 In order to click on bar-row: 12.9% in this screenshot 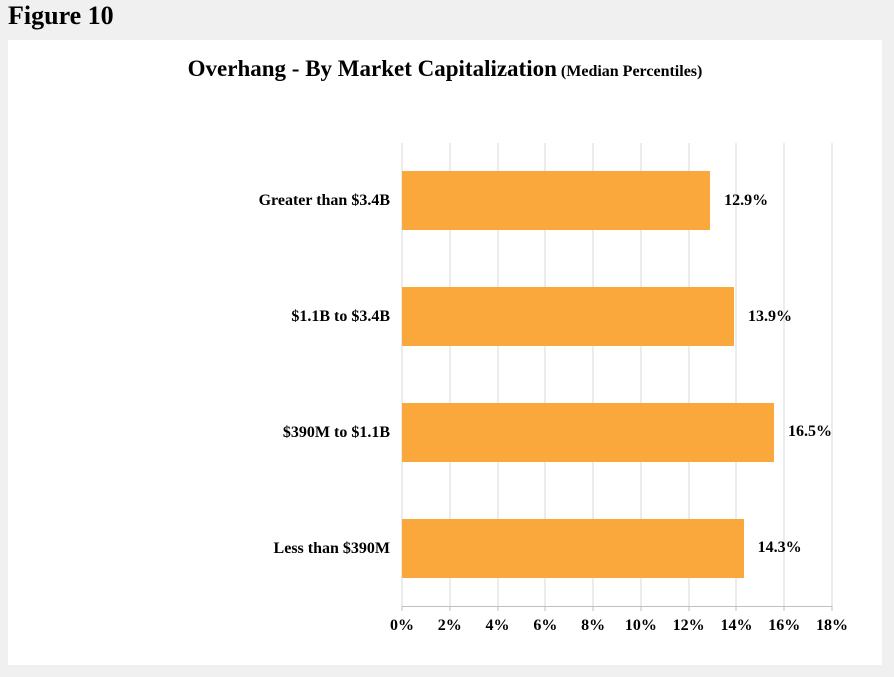, I will do `click(617, 201)`.